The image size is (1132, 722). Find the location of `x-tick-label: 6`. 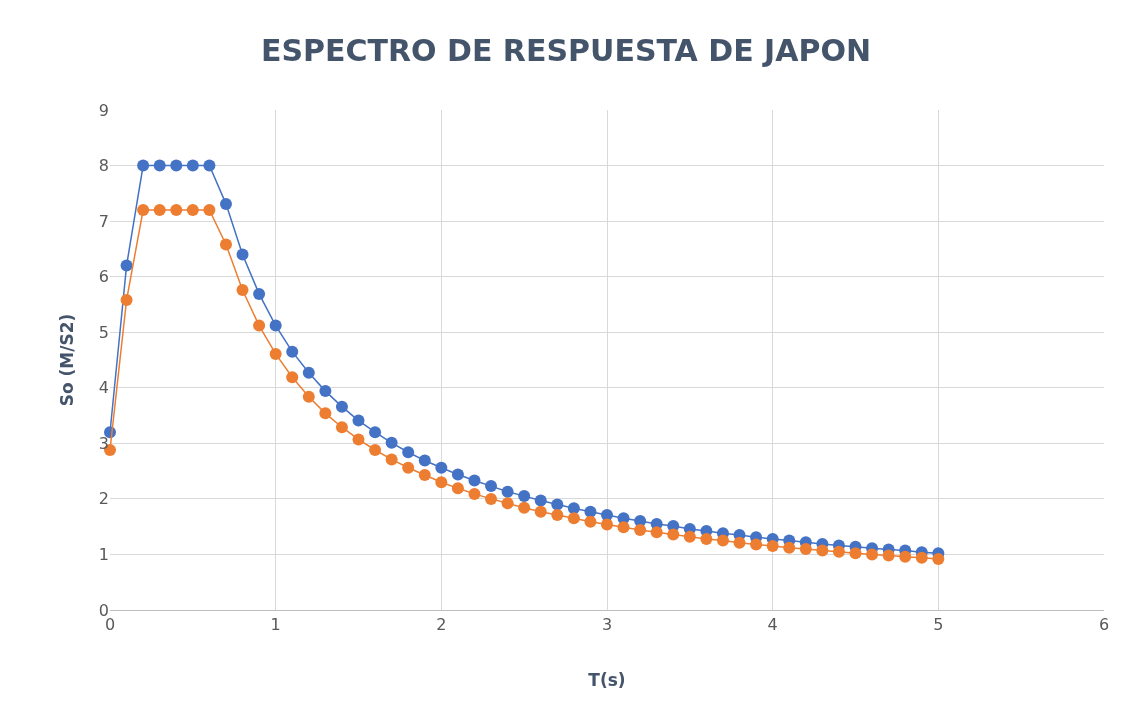

x-tick-label: 6 is located at coordinates (1104, 625).